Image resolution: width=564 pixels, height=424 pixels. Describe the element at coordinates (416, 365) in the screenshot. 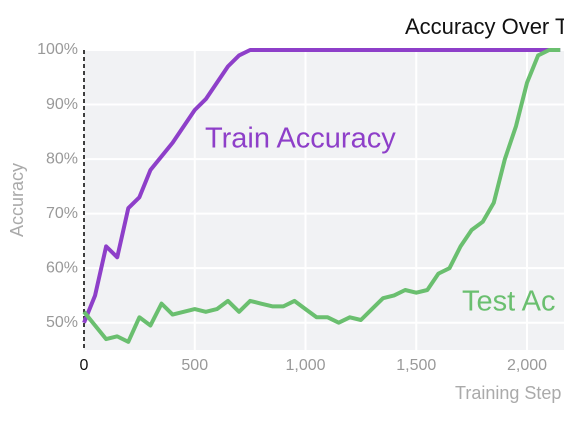

I see `x-tick-label: 1,500` at that location.